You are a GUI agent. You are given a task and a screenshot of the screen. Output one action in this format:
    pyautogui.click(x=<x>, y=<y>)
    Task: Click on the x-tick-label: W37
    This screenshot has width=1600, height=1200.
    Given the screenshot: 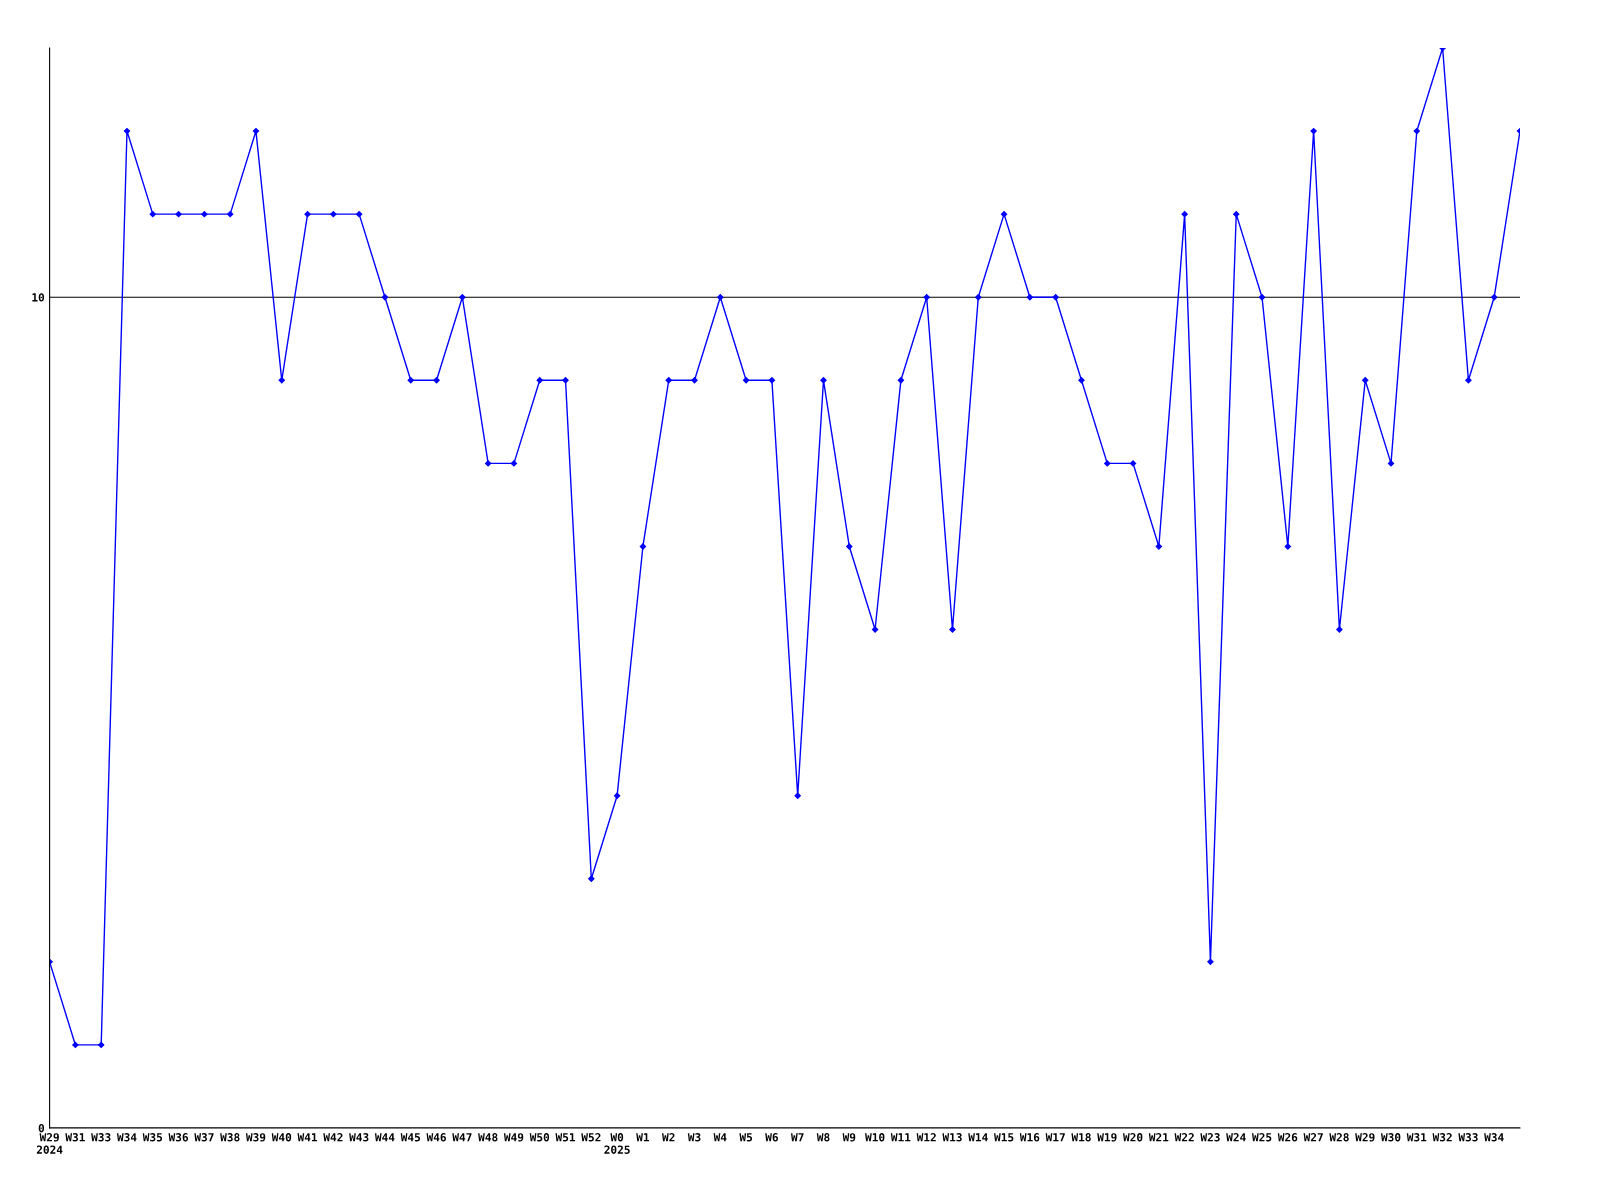 What is the action you would take?
    pyautogui.click(x=204, y=1137)
    